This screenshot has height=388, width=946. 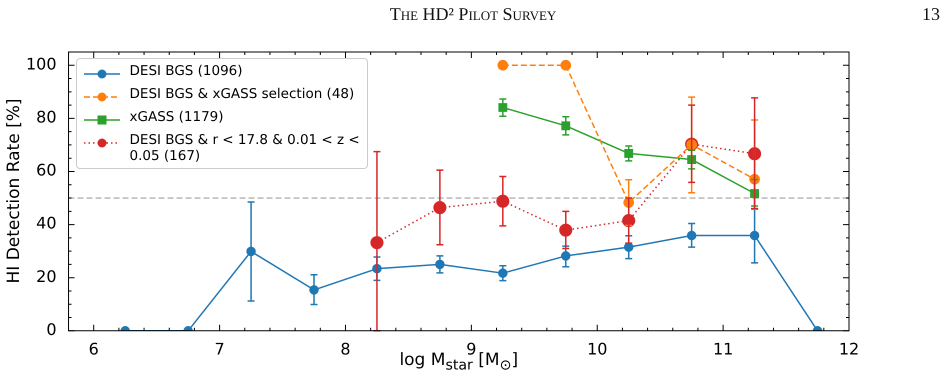 I want to click on y-tick-label: 60, so click(x=46, y=170).